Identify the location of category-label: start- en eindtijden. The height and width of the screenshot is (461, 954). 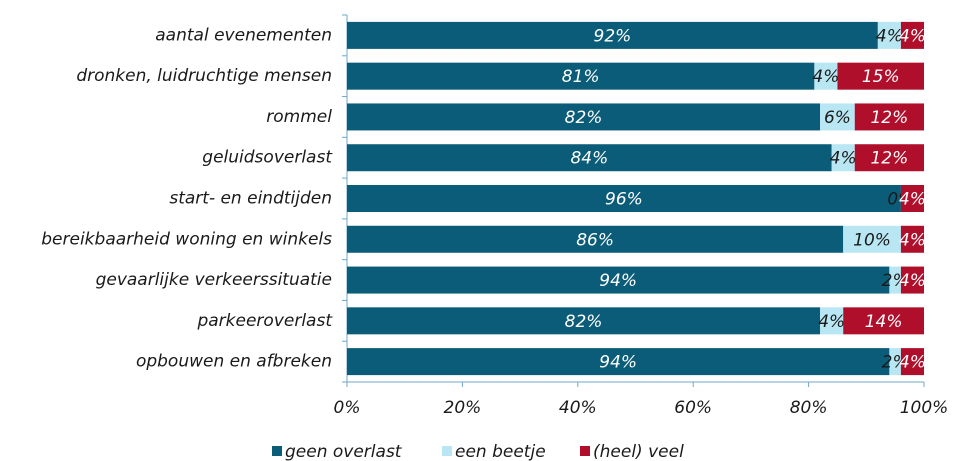
(250, 199).